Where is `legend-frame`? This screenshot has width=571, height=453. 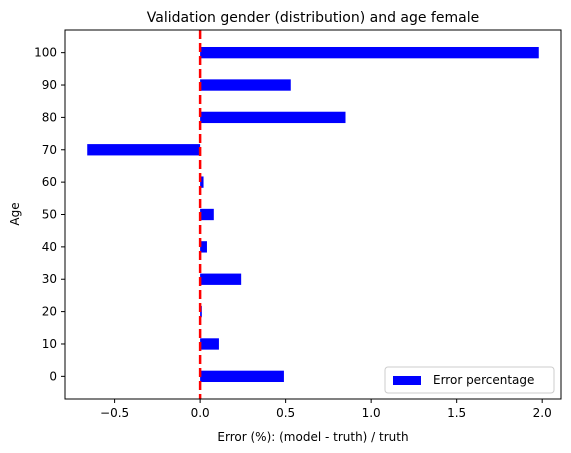 legend-frame is located at coordinates (469, 380).